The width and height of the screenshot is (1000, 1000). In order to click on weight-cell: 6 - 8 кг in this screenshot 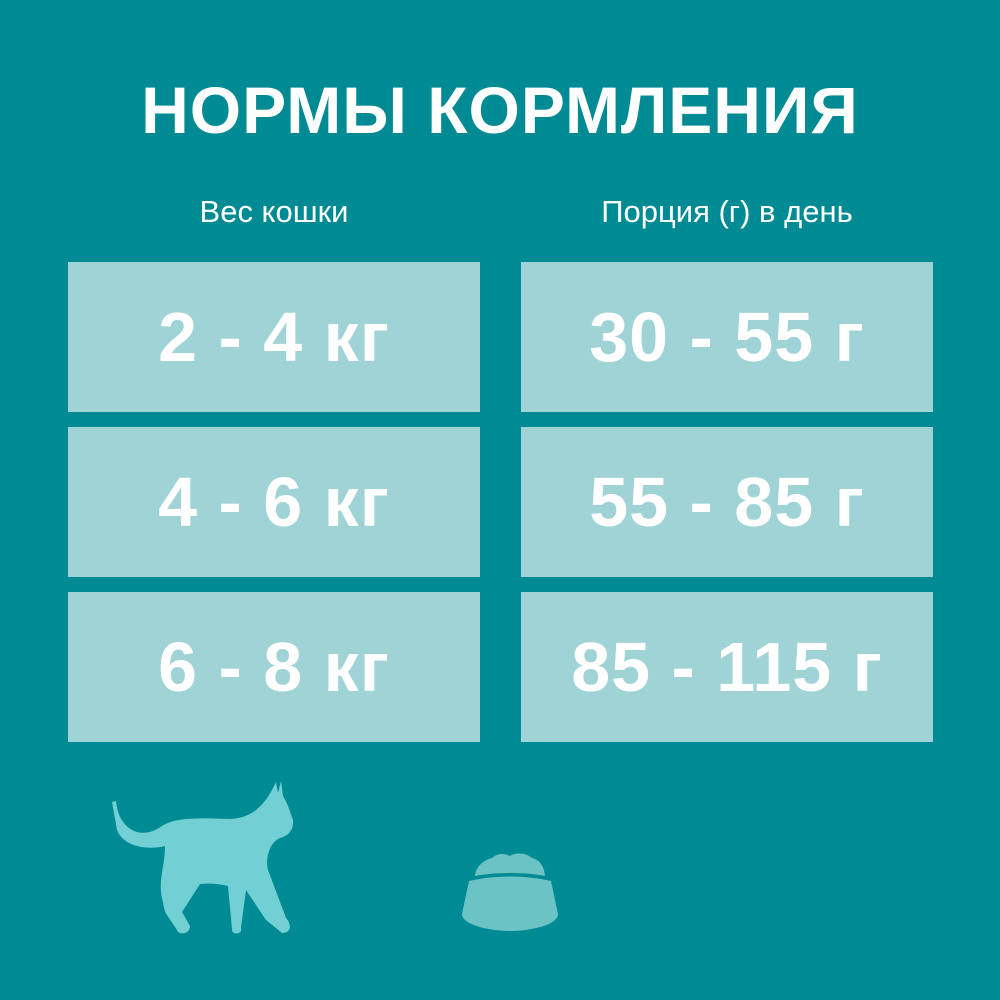, I will do `click(274, 667)`.